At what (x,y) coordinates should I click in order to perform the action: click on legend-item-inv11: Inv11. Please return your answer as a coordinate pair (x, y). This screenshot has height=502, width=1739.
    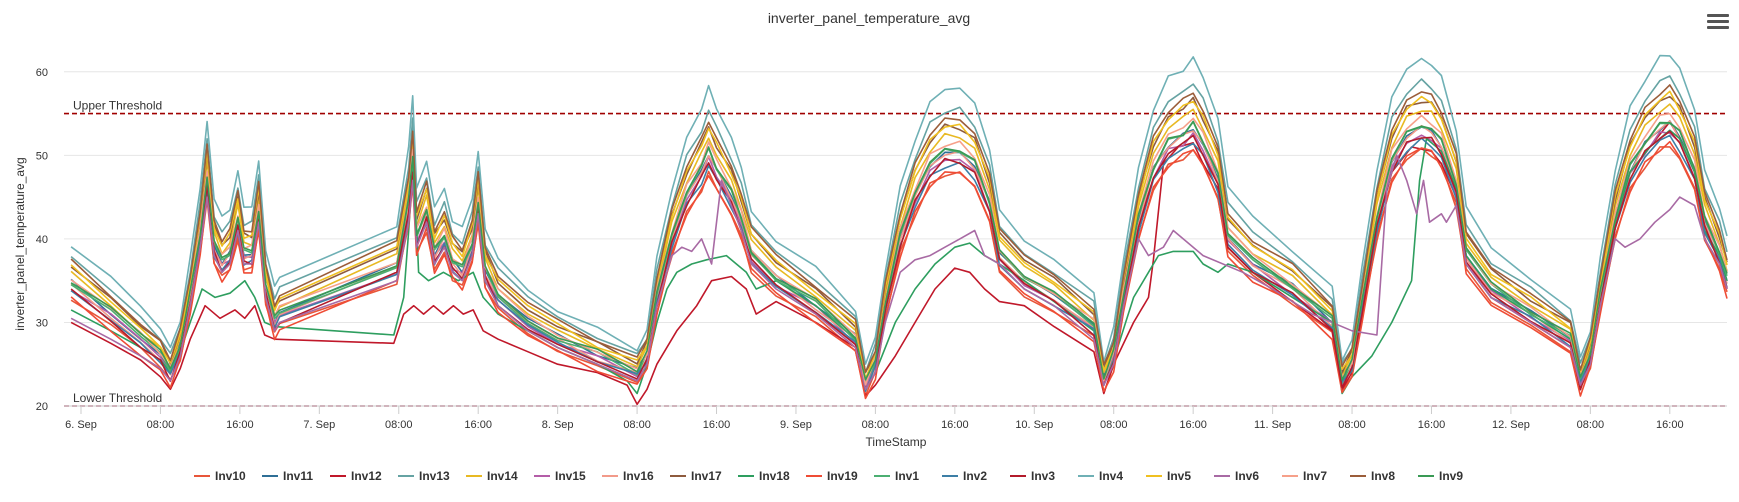
    Looking at the image, I should click on (287, 476).